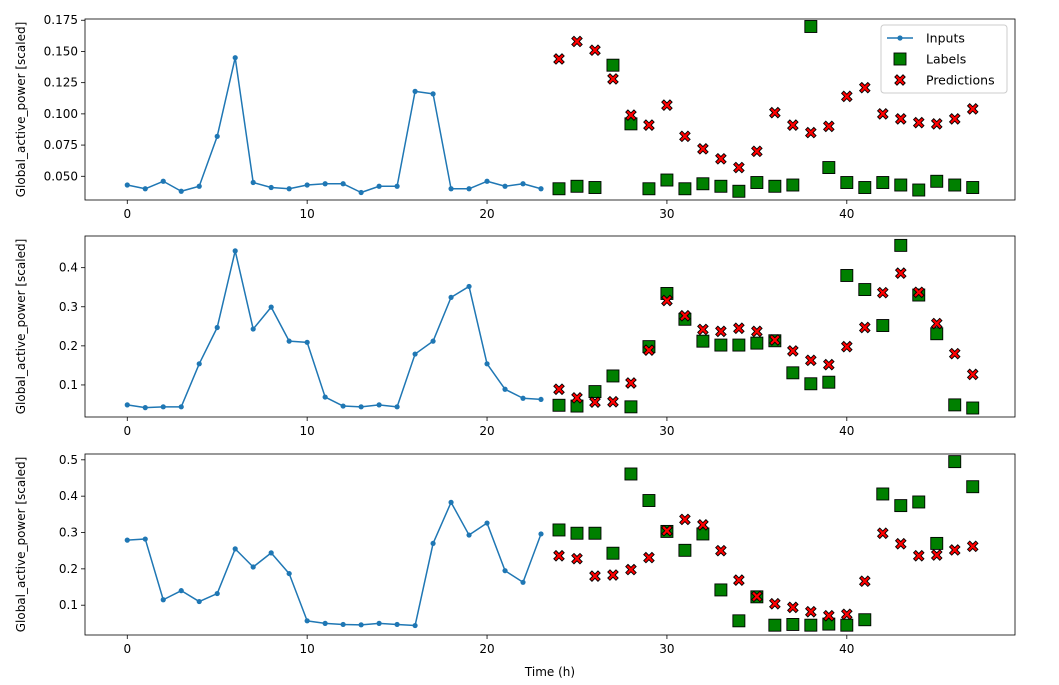 The width and height of the screenshot is (1059, 685). I want to click on legend-box, so click(944, 59).